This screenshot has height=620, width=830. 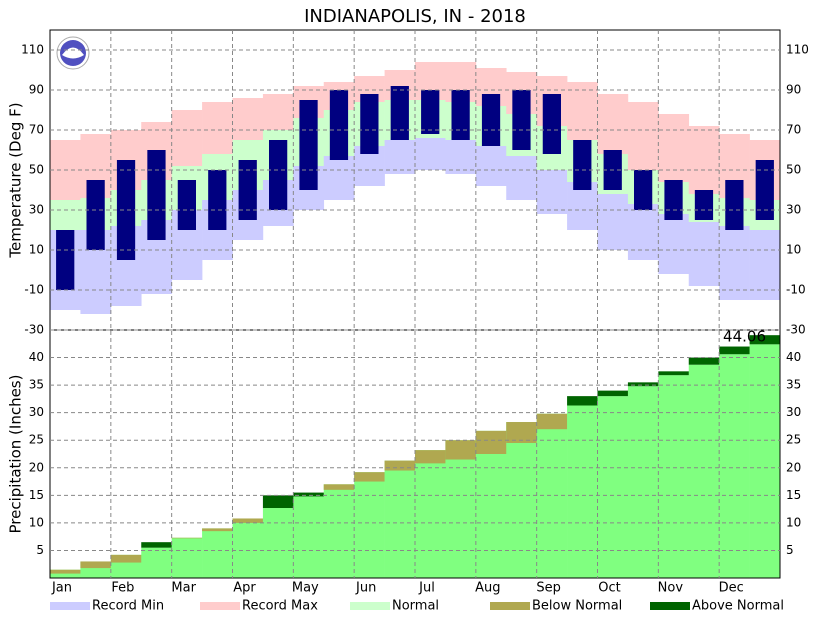 What do you see at coordinates (122, 588) in the screenshot?
I see `x-tick-label: Feb` at bounding box center [122, 588].